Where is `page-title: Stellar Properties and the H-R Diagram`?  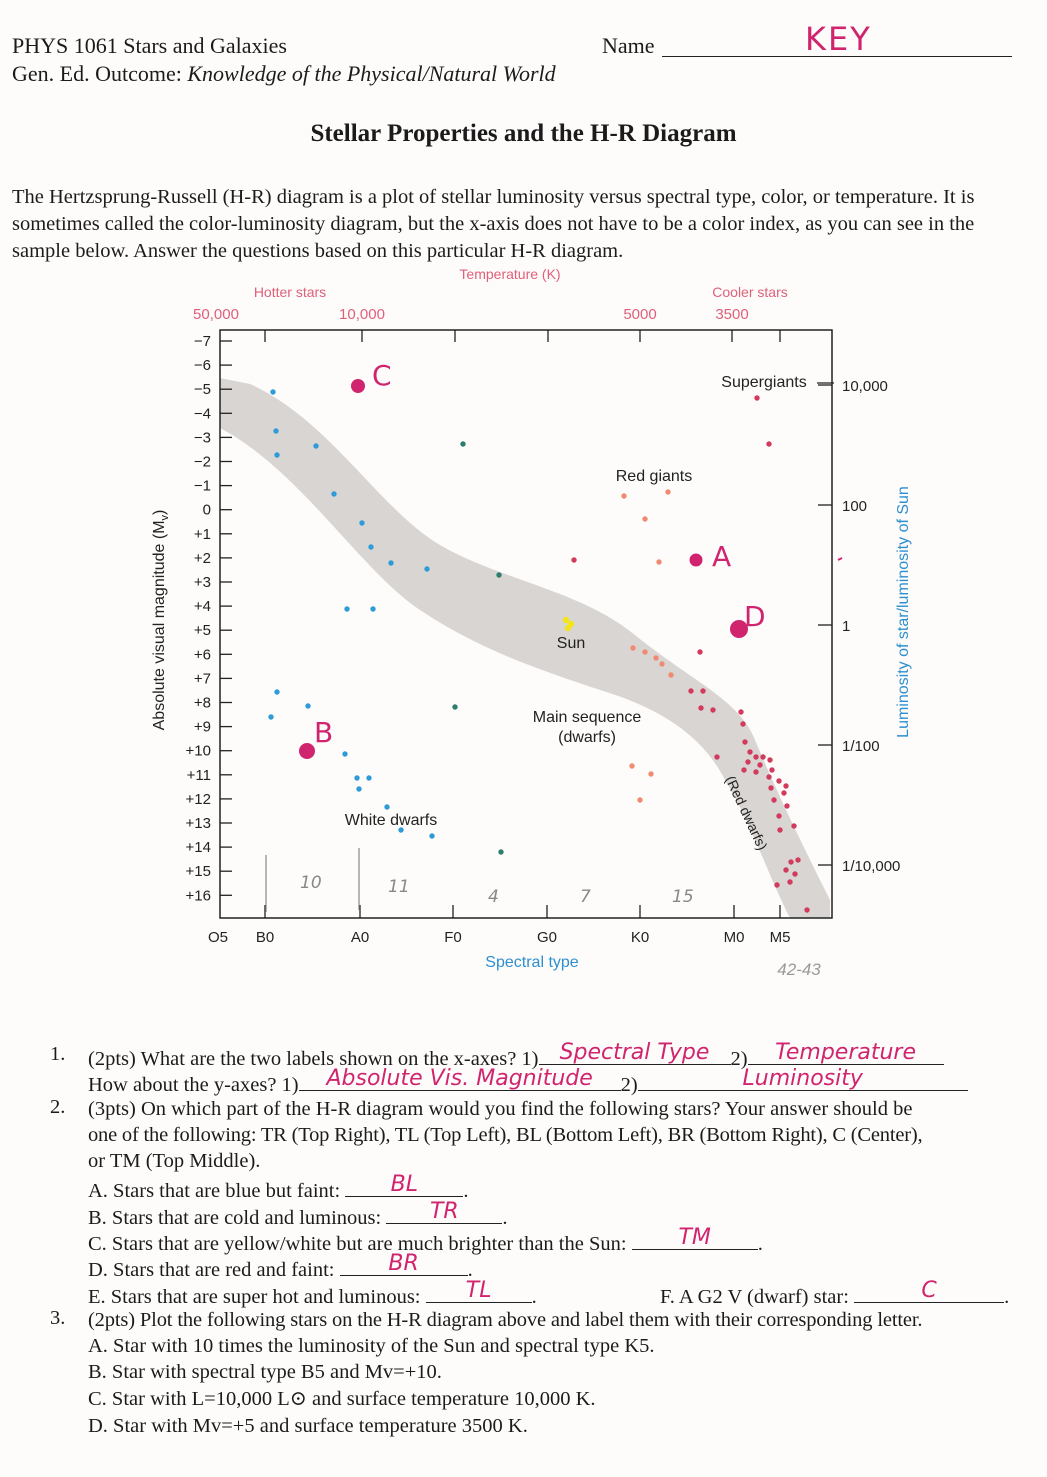 page-title: Stellar Properties and the H-R Diagram is located at coordinates (523, 133).